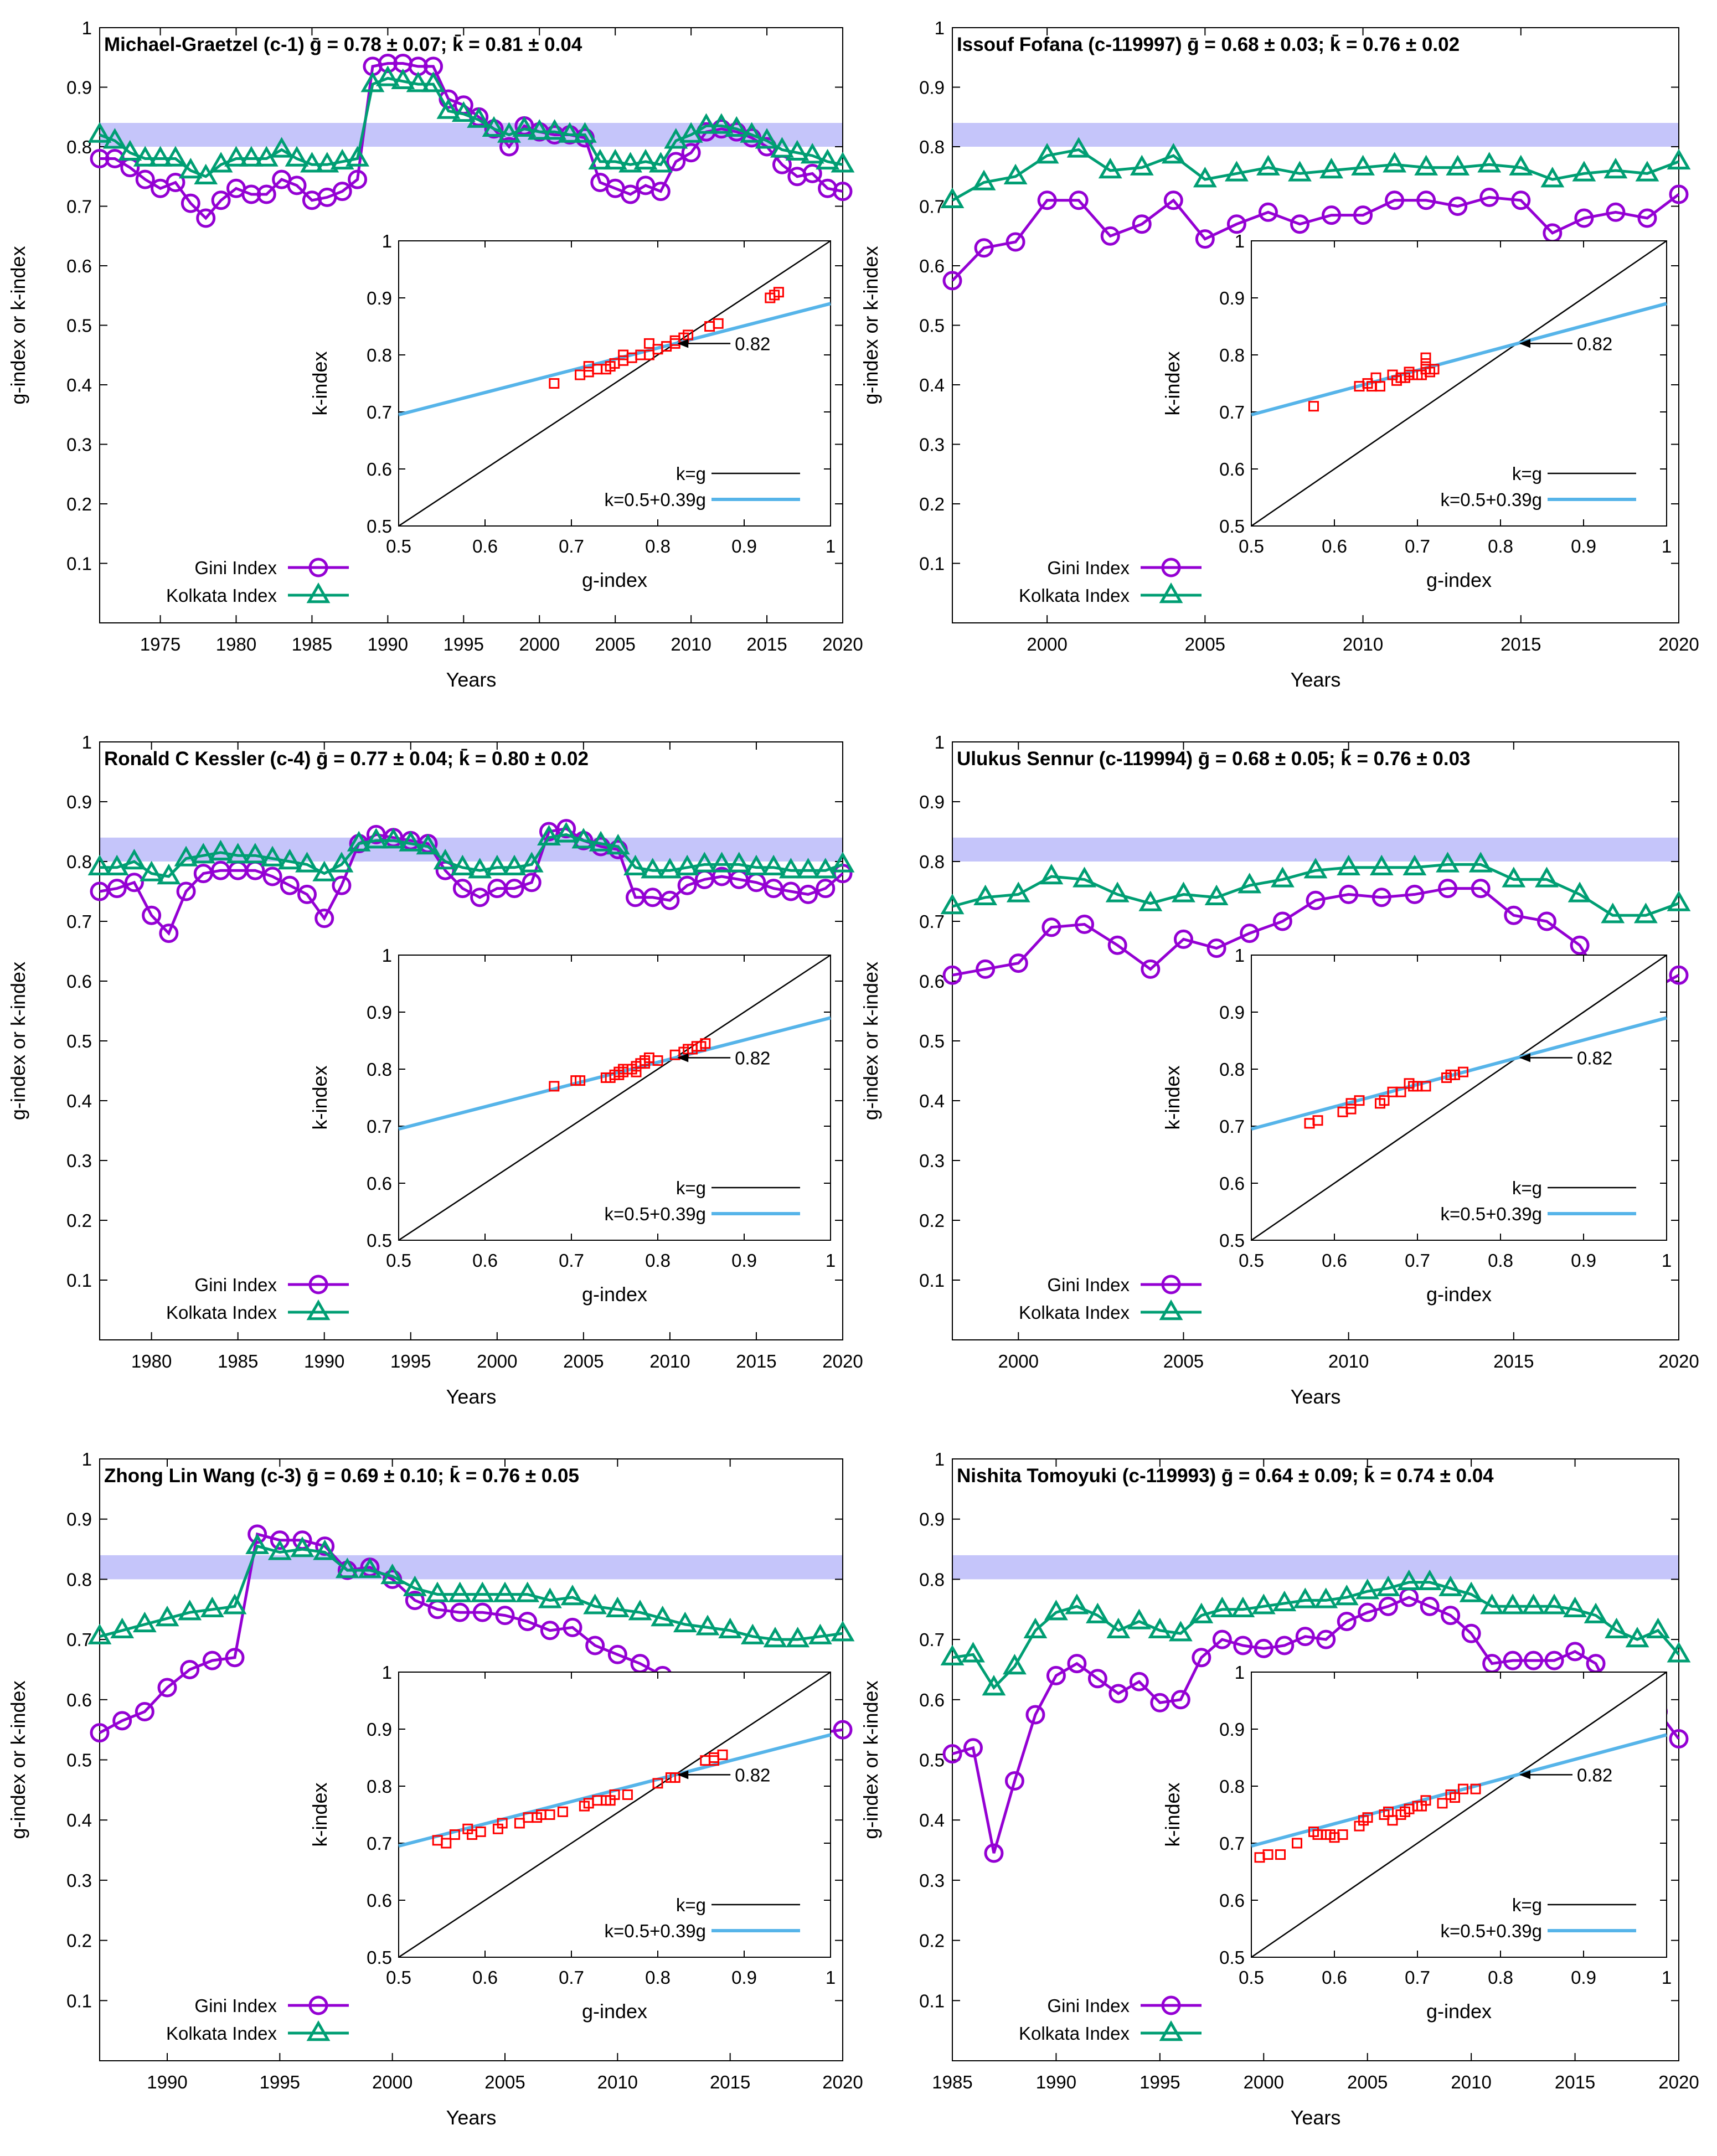 The width and height of the screenshot is (1717, 2156). Describe the element at coordinates (932, 862) in the screenshot. I see `y-tick-label: 0.8` at that location.